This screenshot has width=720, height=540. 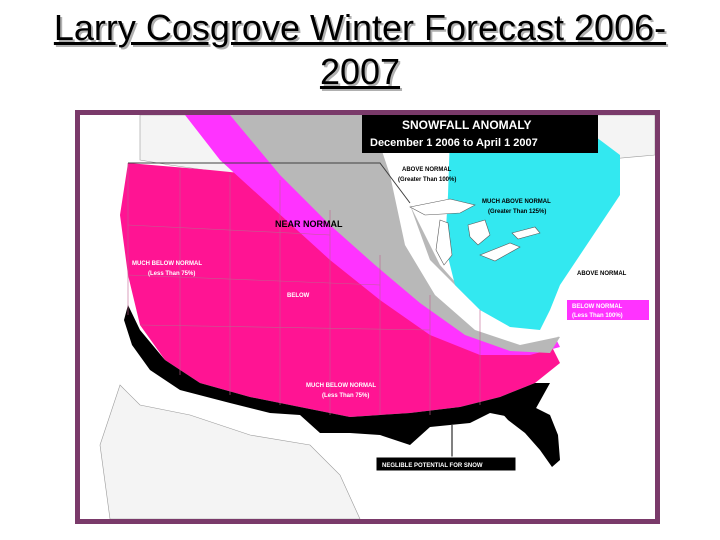 I want to click on label-negligible-box, so click(x=446, y=464).